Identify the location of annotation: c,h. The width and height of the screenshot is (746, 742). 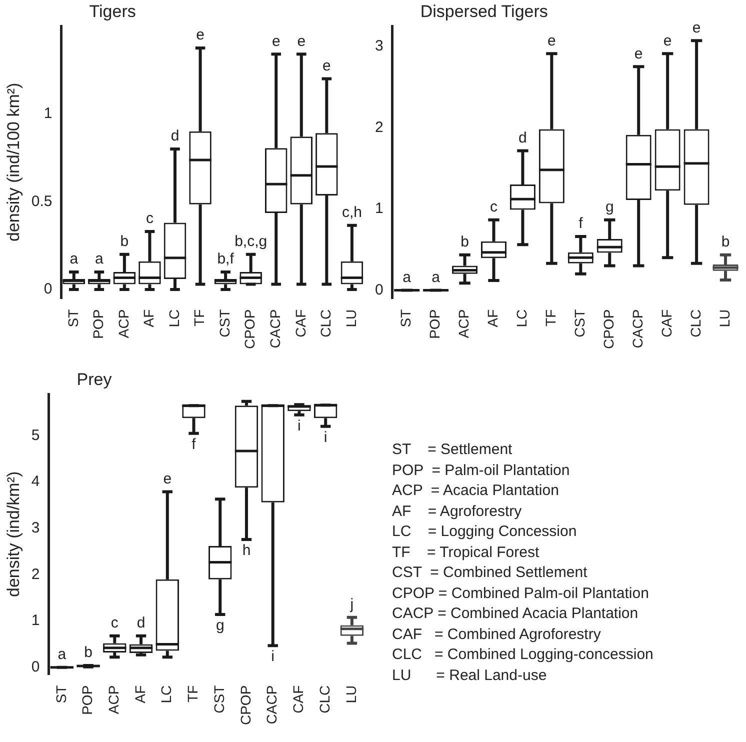
(352, 213).